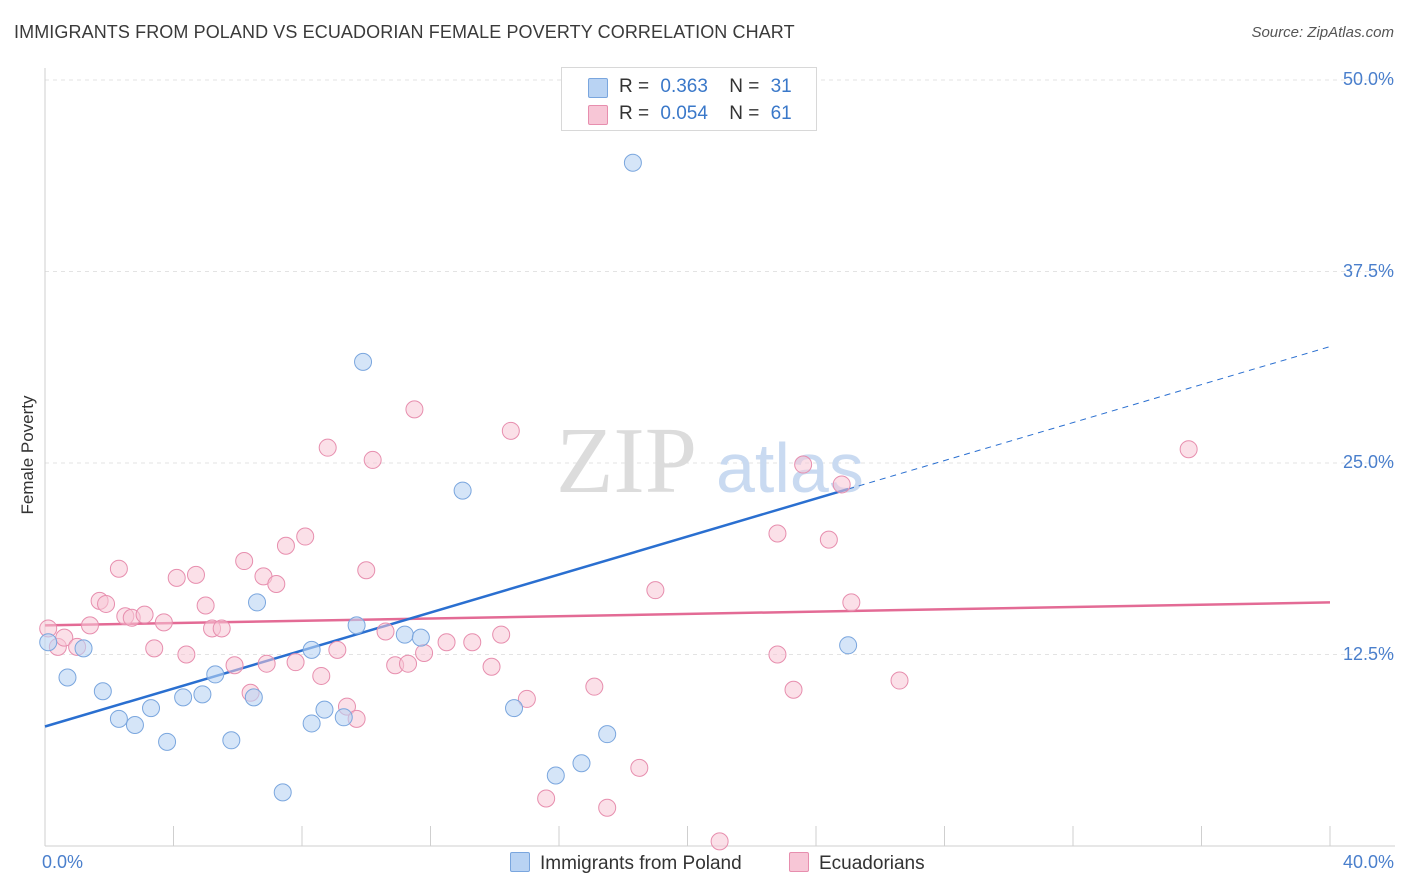  Describe the element at coordinates (1368, 270) in the screenshot. I see `y-tick-label: 37.5%` at that location.